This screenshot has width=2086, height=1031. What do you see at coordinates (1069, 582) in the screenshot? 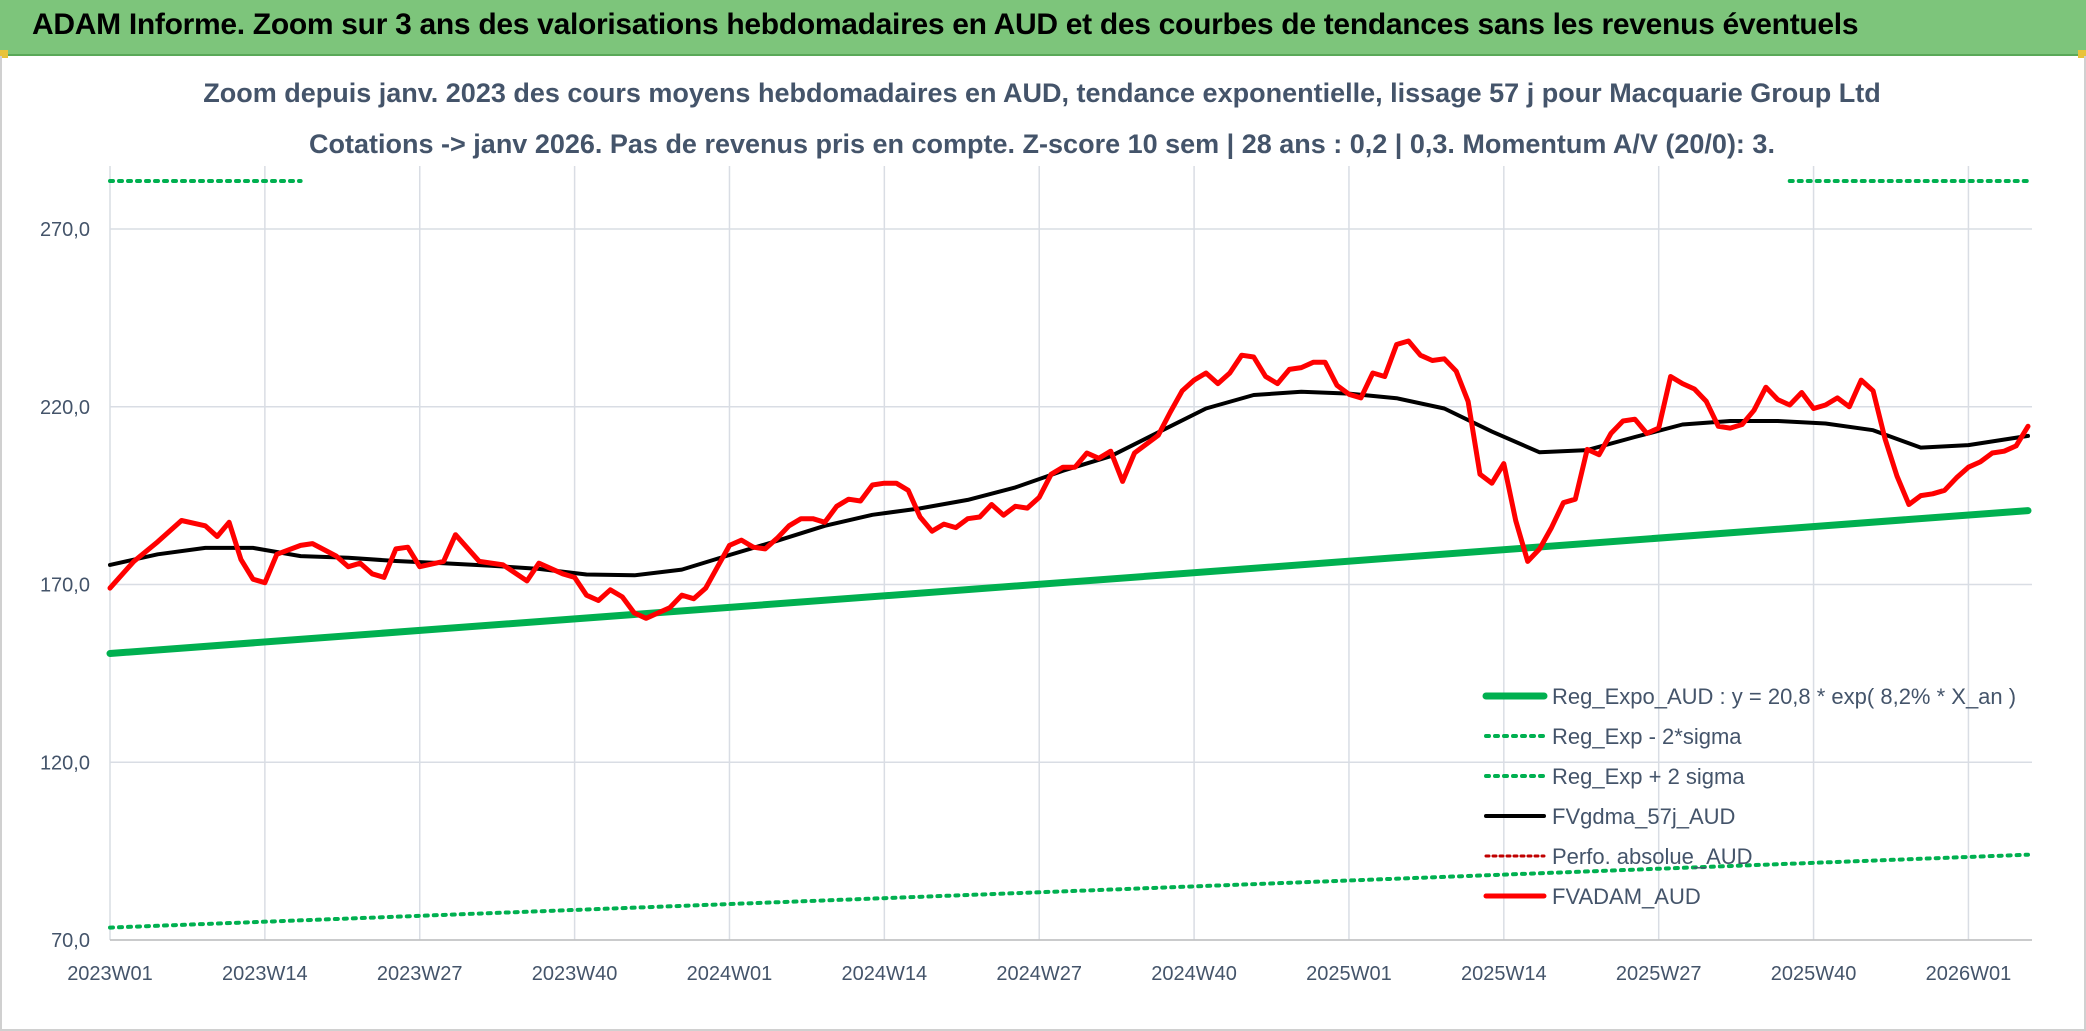
I see `series-reg-expo` at bounding box center [1069, 582].